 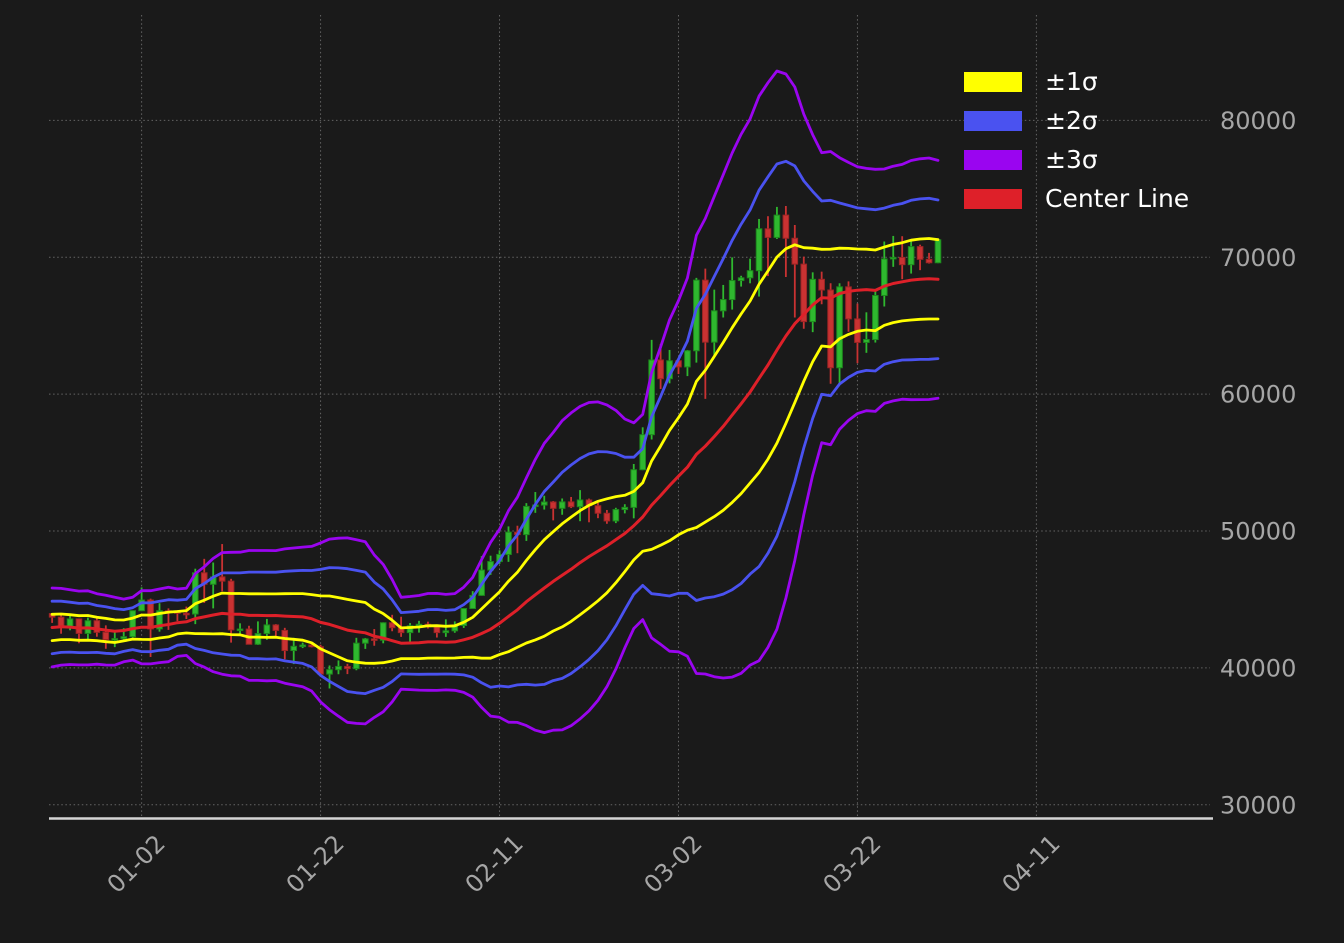 What do you see at coordinates (1258, 805) in the screenshot?
I see `y-tick-label: 30000` at bounding box center [1258, 805].